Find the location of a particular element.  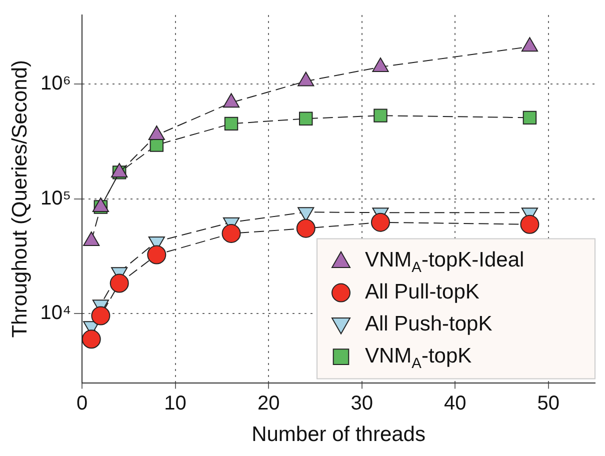

y-tick-label: 10⁶ is located at coordinates (56, 83).